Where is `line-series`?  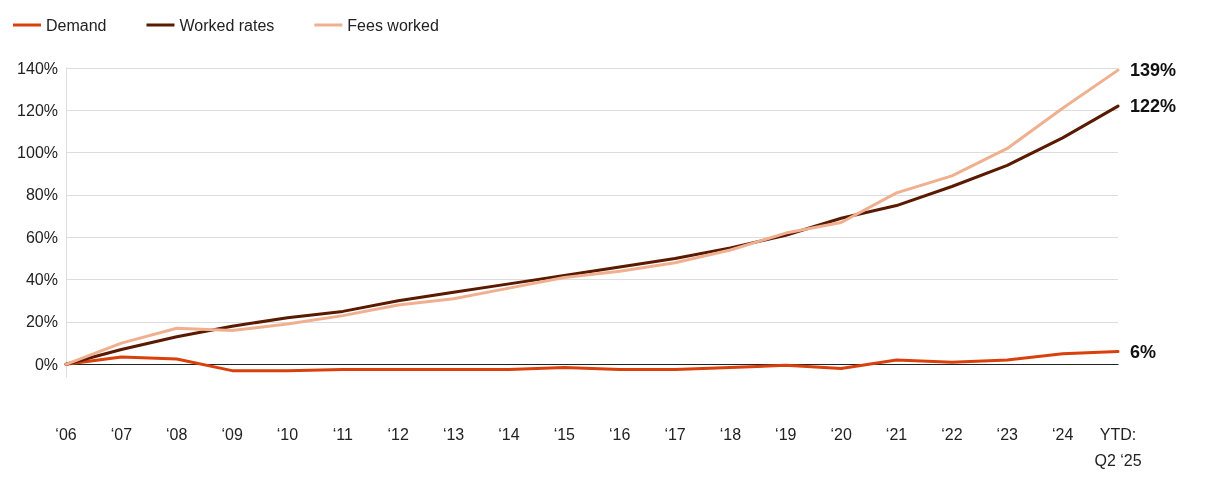 line-series is located at coordinates (592, 361).